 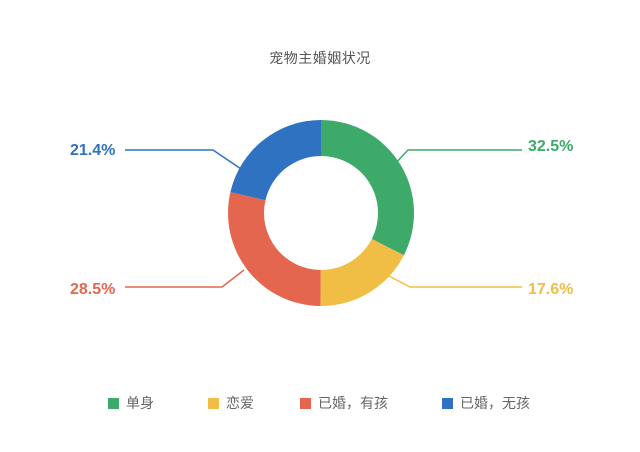 I want to click on pct-label-single: 32.5%, so click(x=551, y=146).